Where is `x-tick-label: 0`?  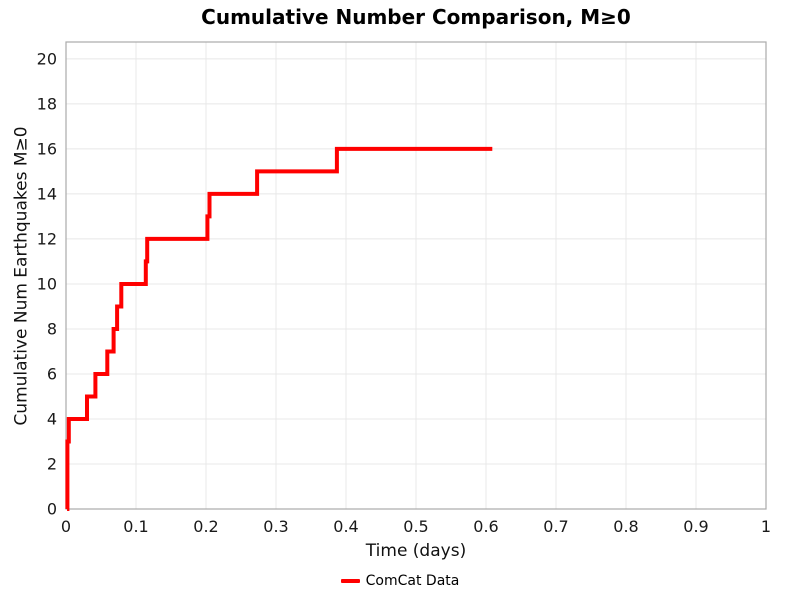
x-tick-label: 0 is located at coordinates (66, 526).